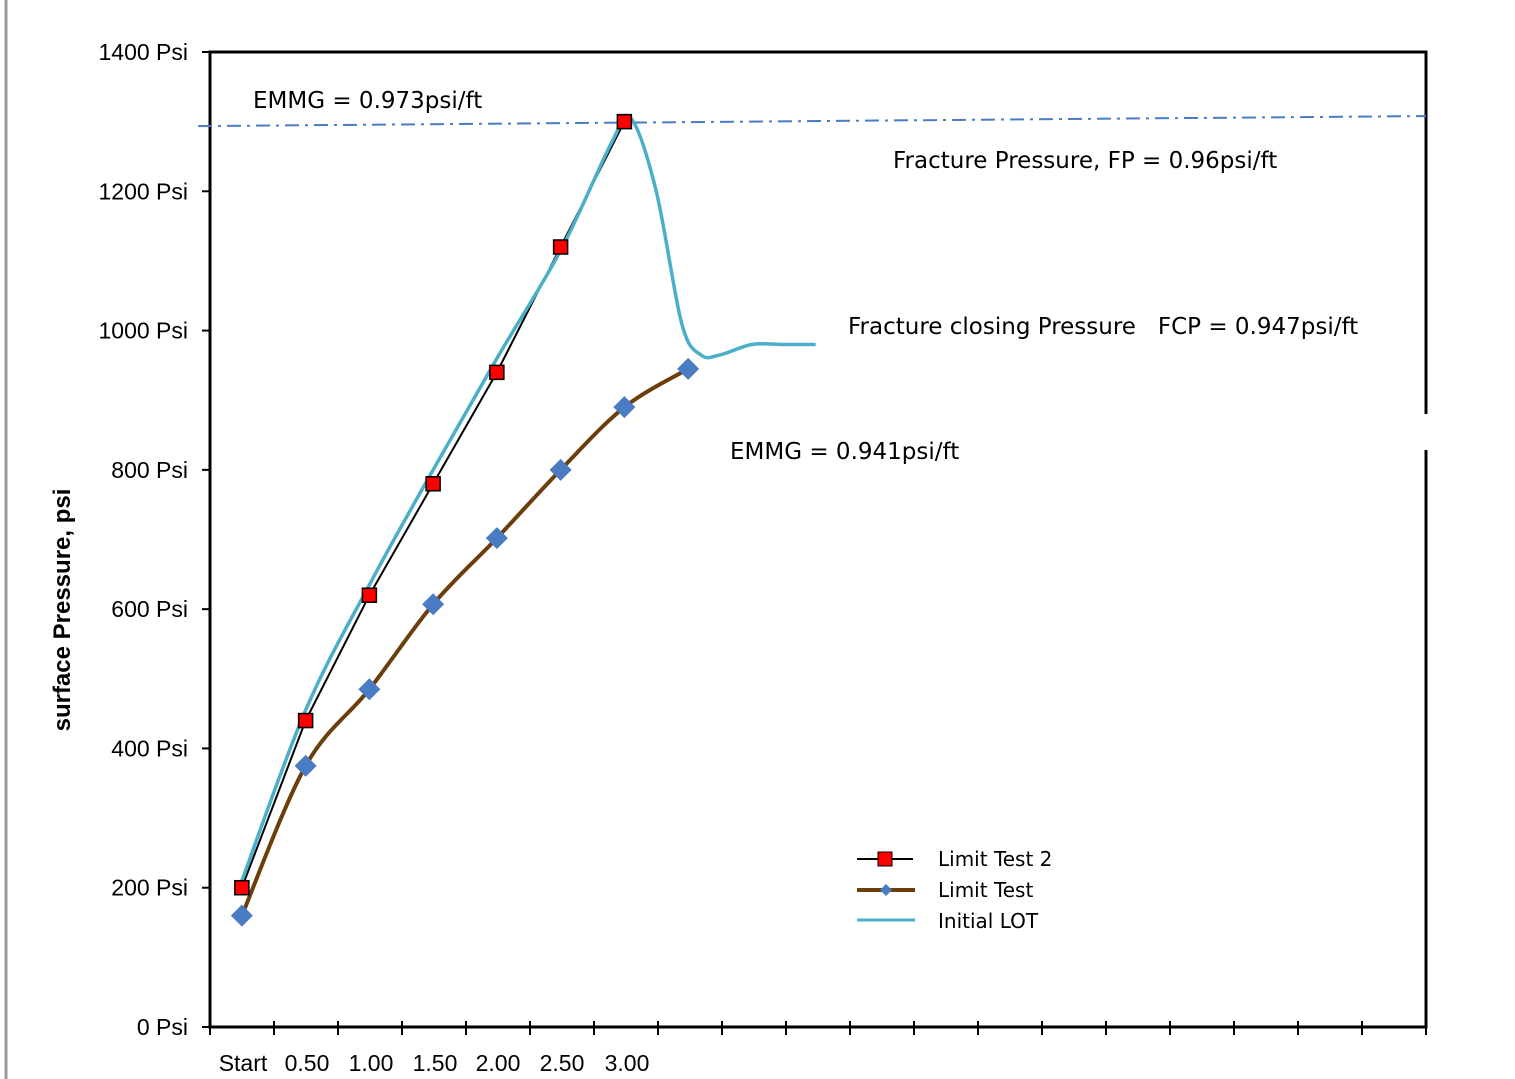 The image size is (1515, 1079). Describe the element at coordinates (307, 1063) in the screenshot. I see `x-tick-label: 0.50` at that location.